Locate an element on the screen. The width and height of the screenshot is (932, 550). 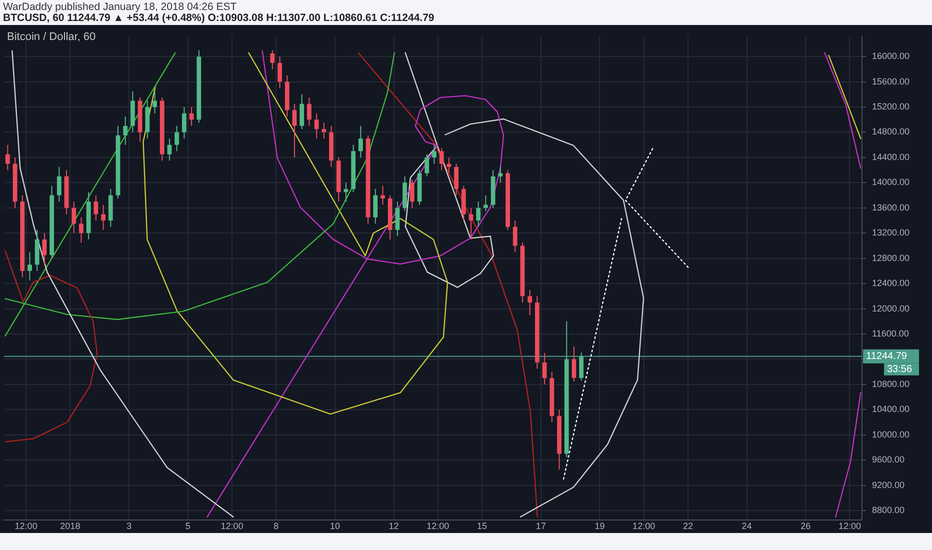
x-tick-label: 5 is located at coordinates (187, 525).